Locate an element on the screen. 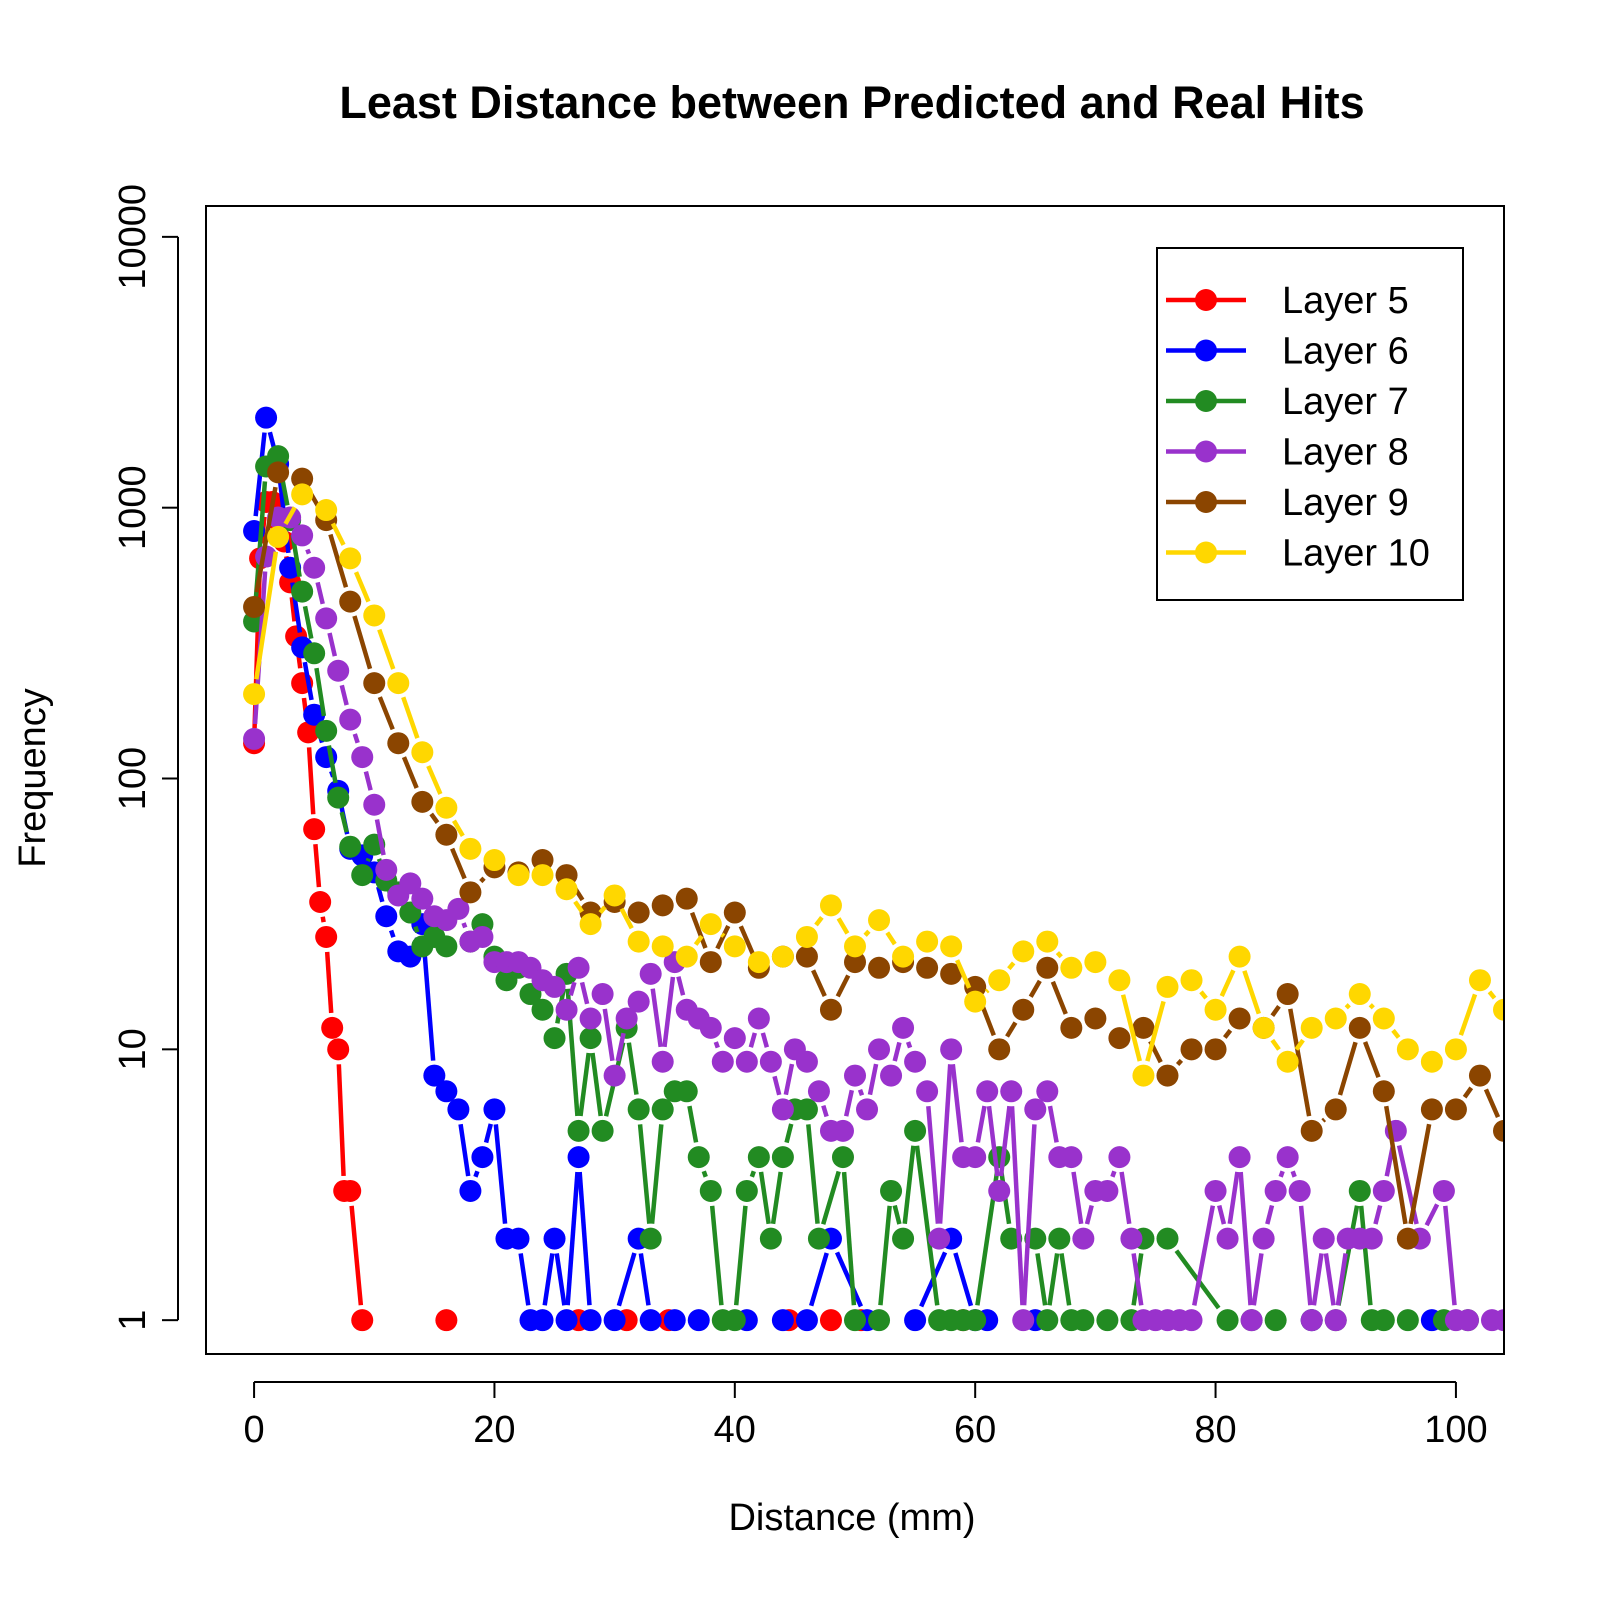 The image size is (1600, 1605). y-tick-label: 1 is located at coordinates (133, 1320).